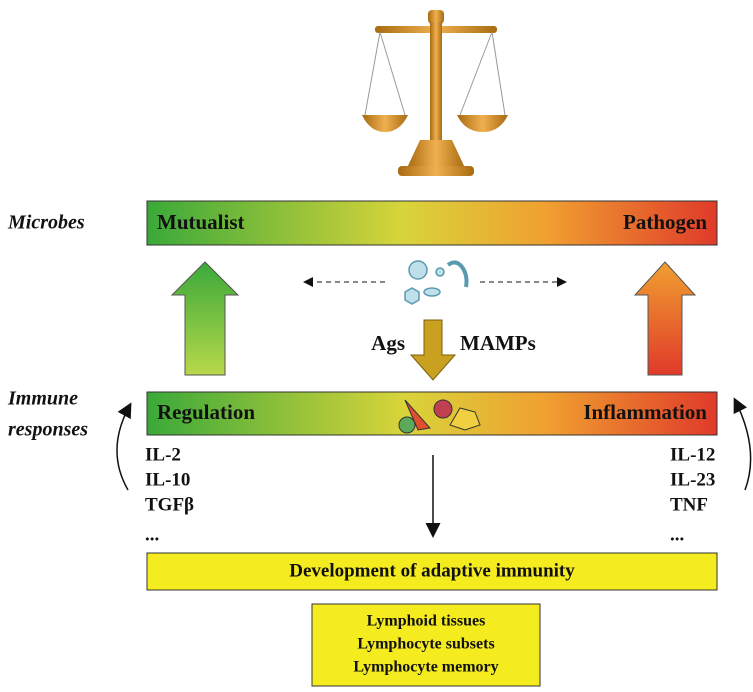  What do you see at coordinates (201, 222) in the screenshot?
I see `mutualist: Mutualist` at bounding box center [201, 222].